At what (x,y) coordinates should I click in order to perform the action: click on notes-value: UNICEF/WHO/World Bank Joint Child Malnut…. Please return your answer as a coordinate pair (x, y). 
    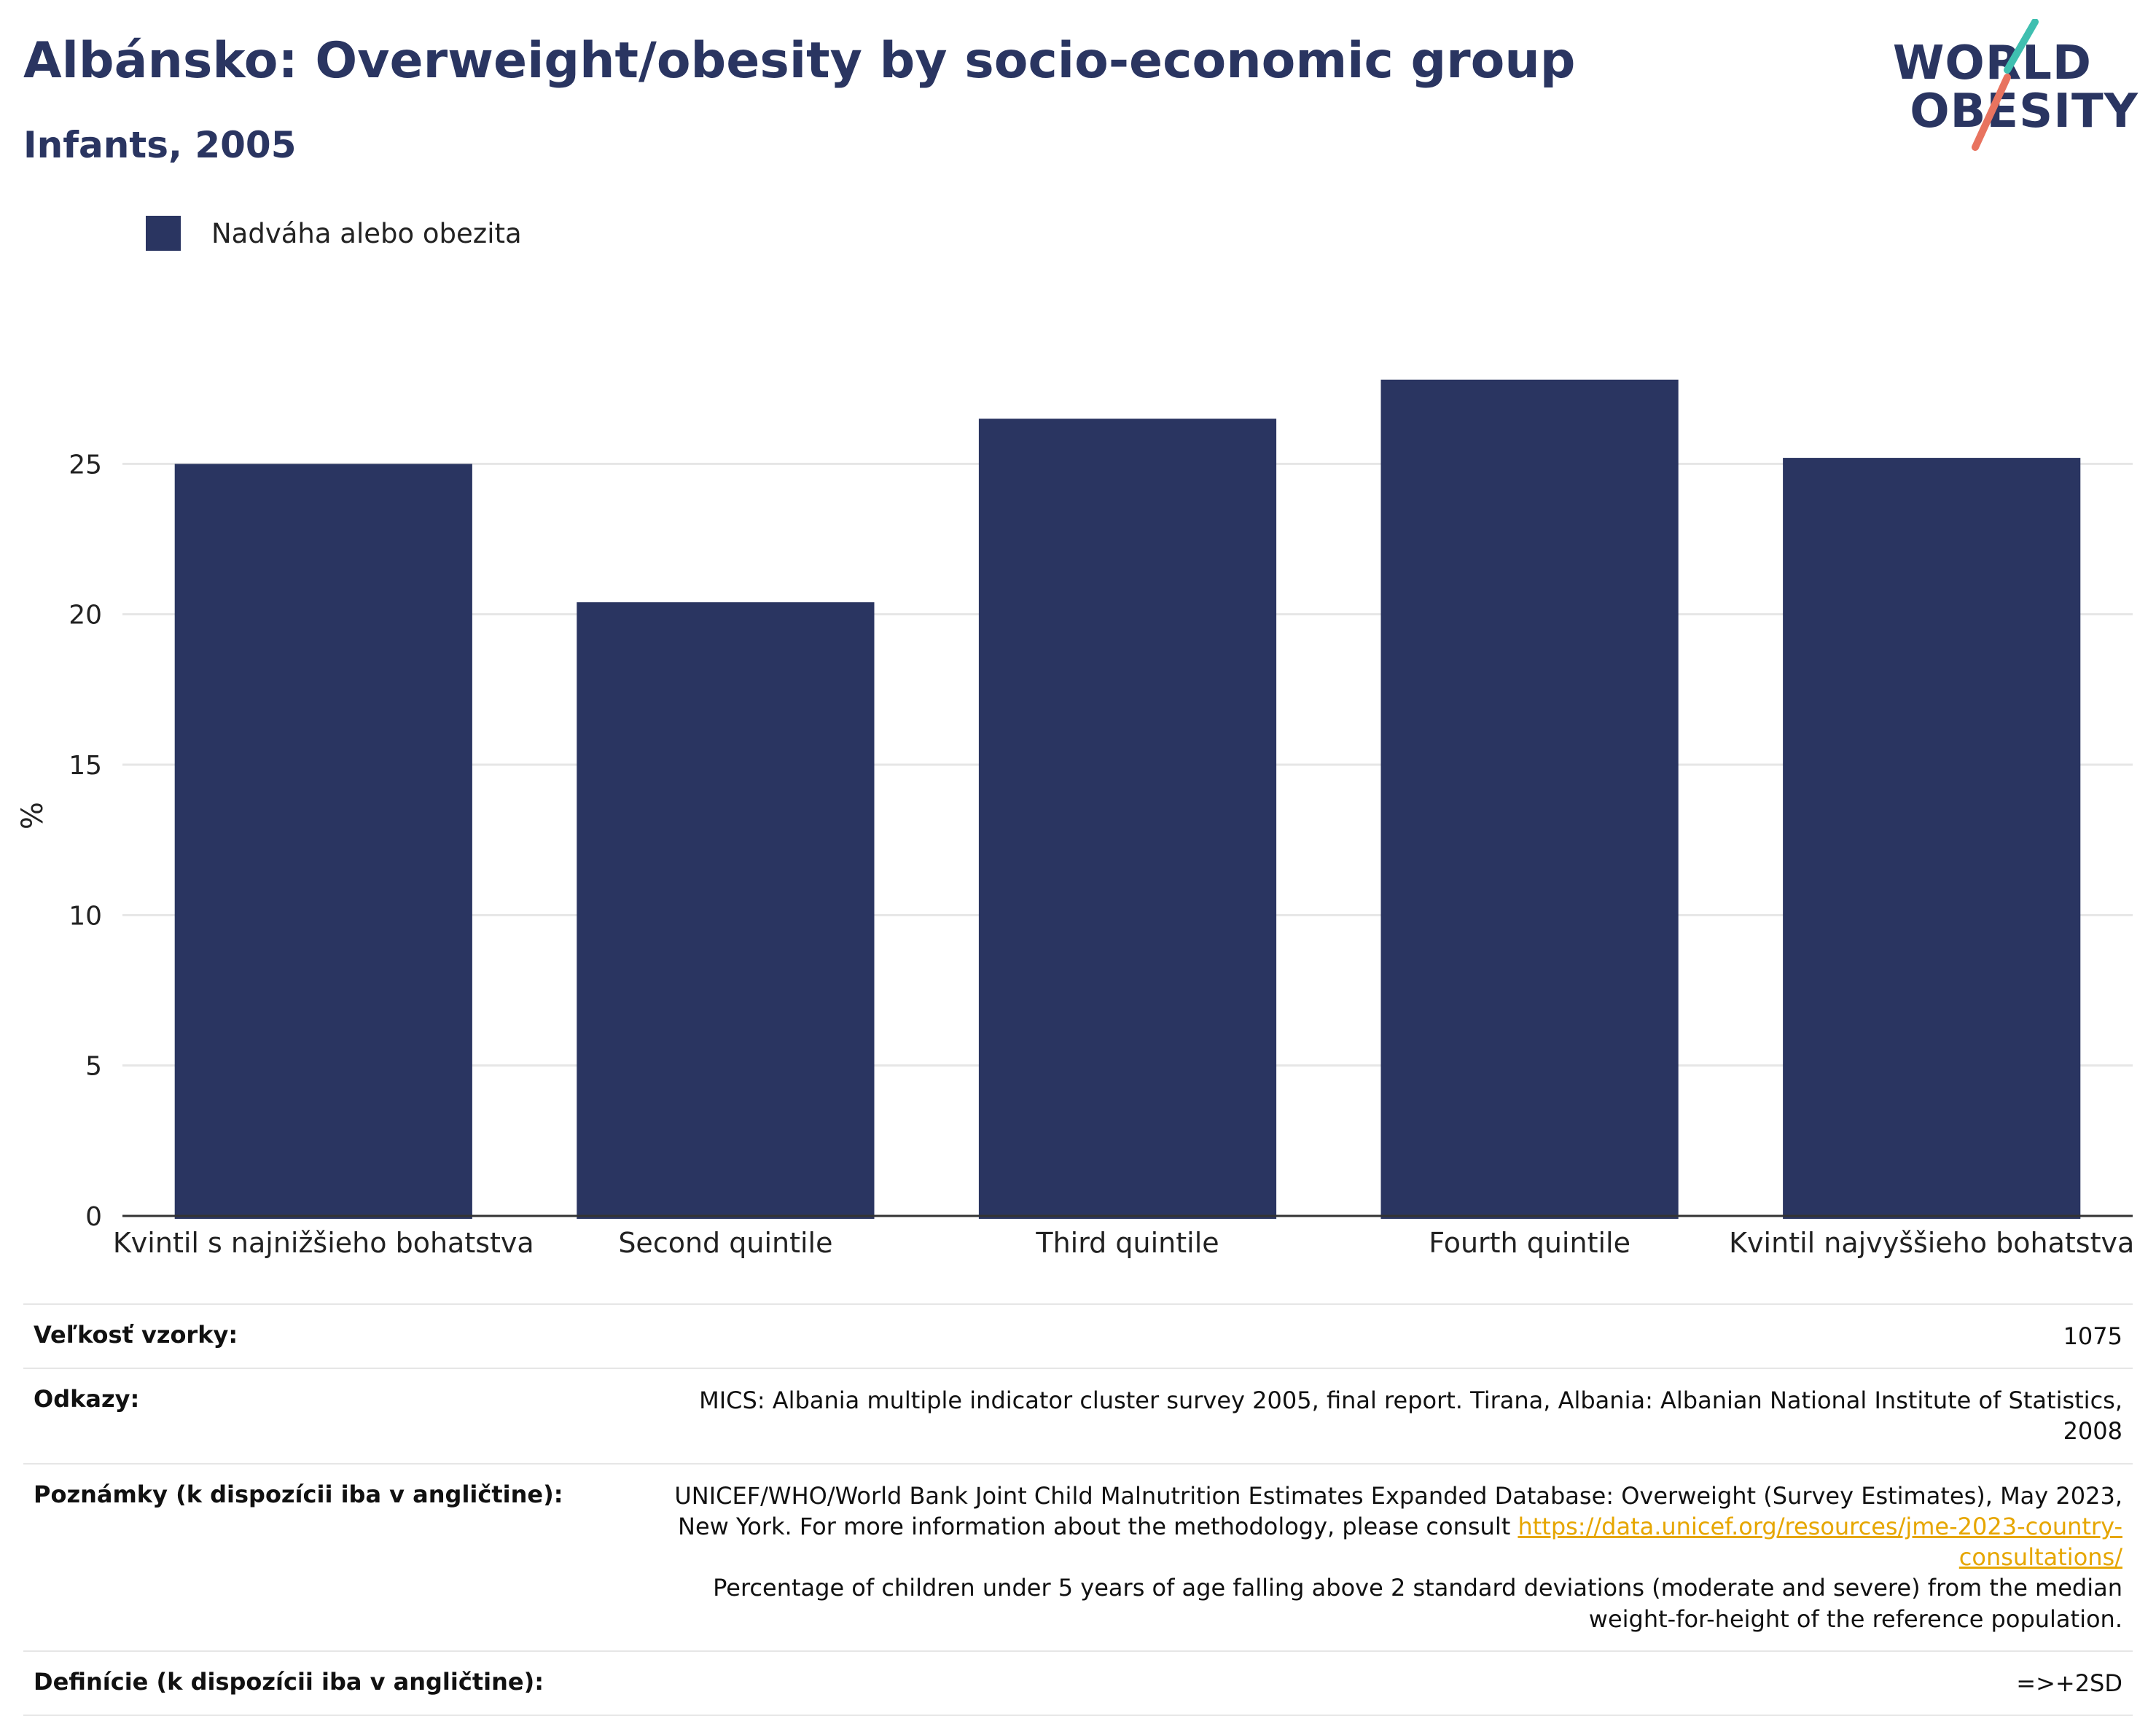
    Looking at the image, I should click on (1379, 1557).